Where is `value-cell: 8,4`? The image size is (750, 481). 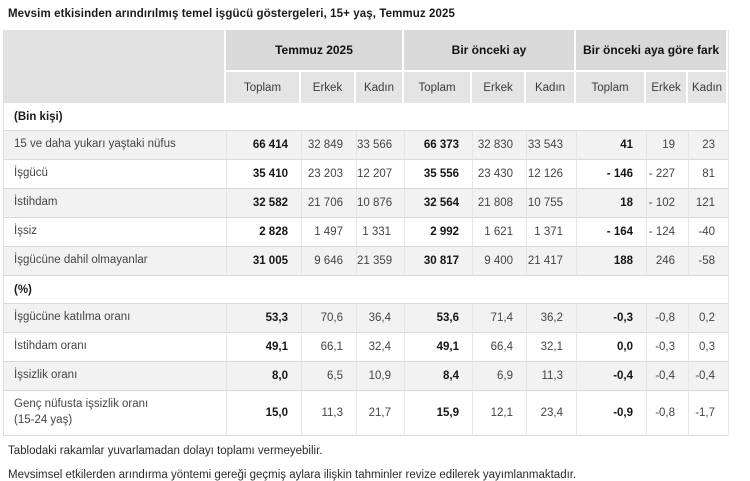
value-cell: 8,4 is located at coordinates (438, 376).